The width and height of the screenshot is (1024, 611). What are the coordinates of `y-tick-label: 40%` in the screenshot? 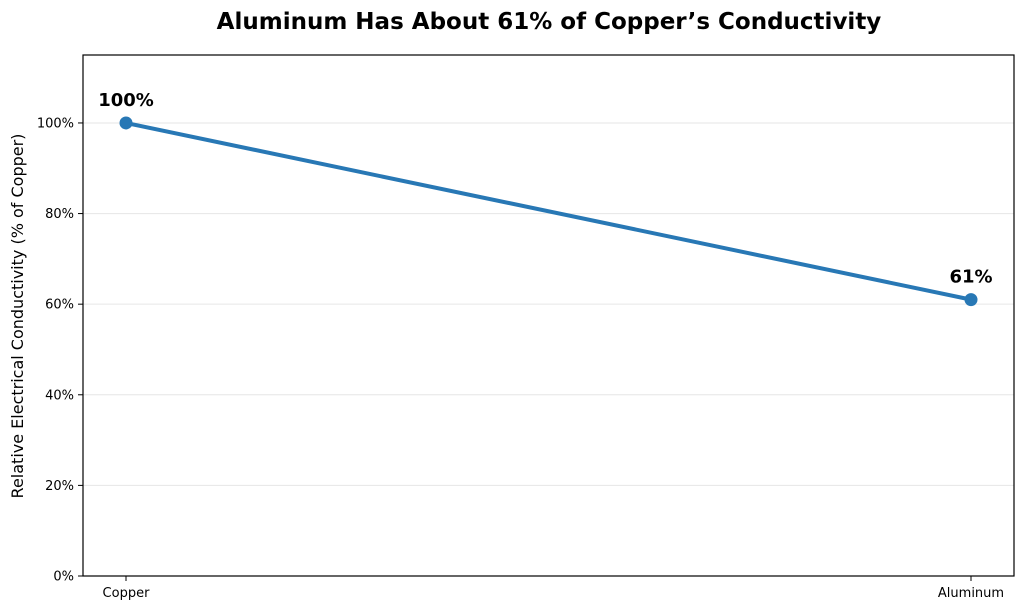 It's located at (59, 395).